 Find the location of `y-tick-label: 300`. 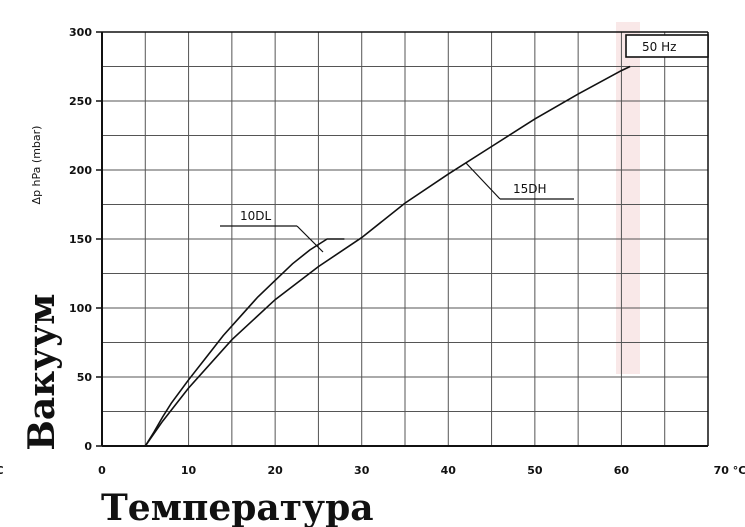

y-tick-label: 300 is located at coordinates (80, 32).